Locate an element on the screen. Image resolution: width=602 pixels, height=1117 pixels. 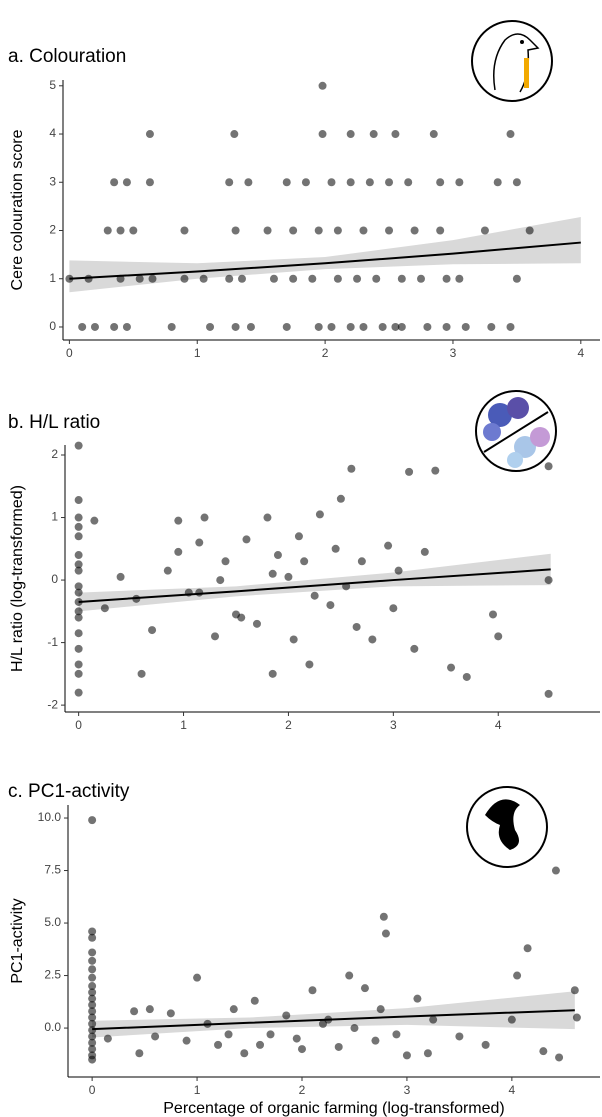
icon-bird is located at coordinates (512, 61).